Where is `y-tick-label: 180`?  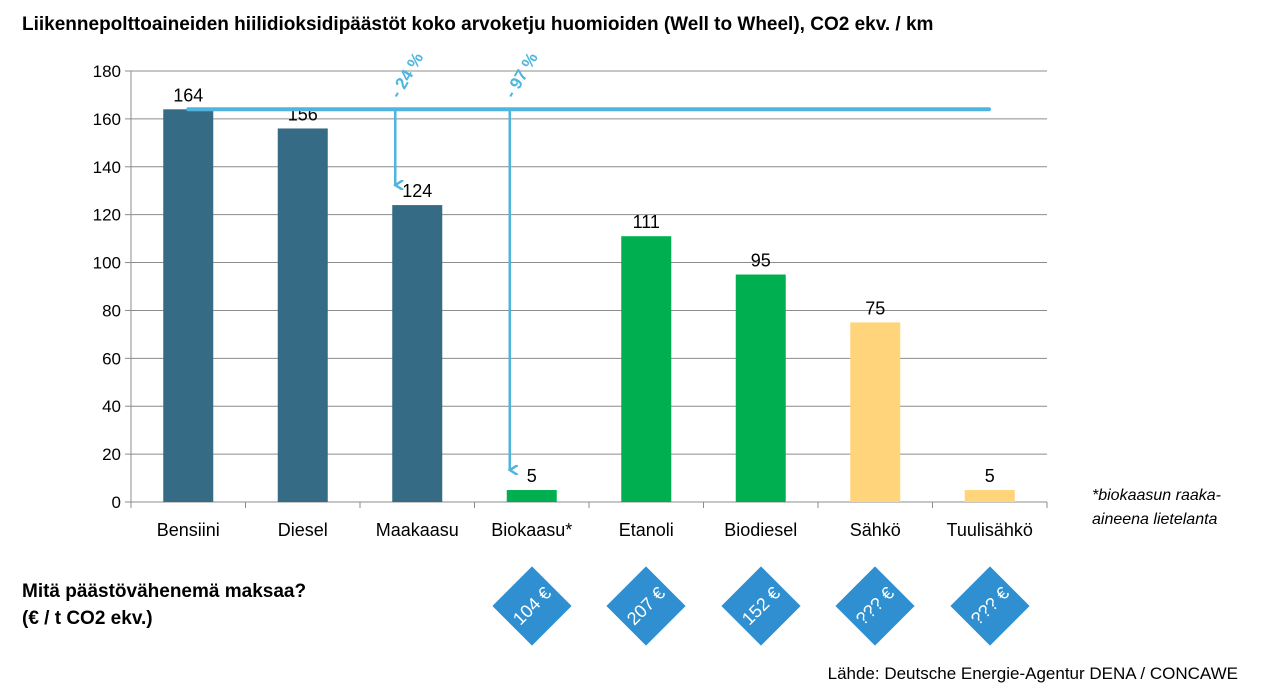 y-tick-label: 180 is located at coordinates (107, 71).